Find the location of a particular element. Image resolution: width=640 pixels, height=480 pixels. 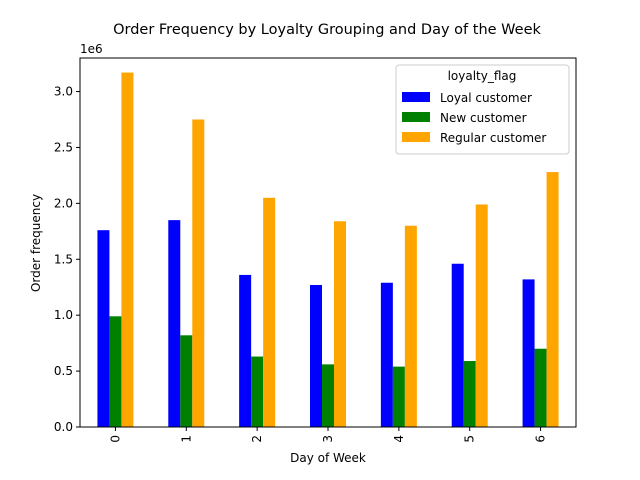

y-tick-label: 3.0 is located at coordinates (63, 92).